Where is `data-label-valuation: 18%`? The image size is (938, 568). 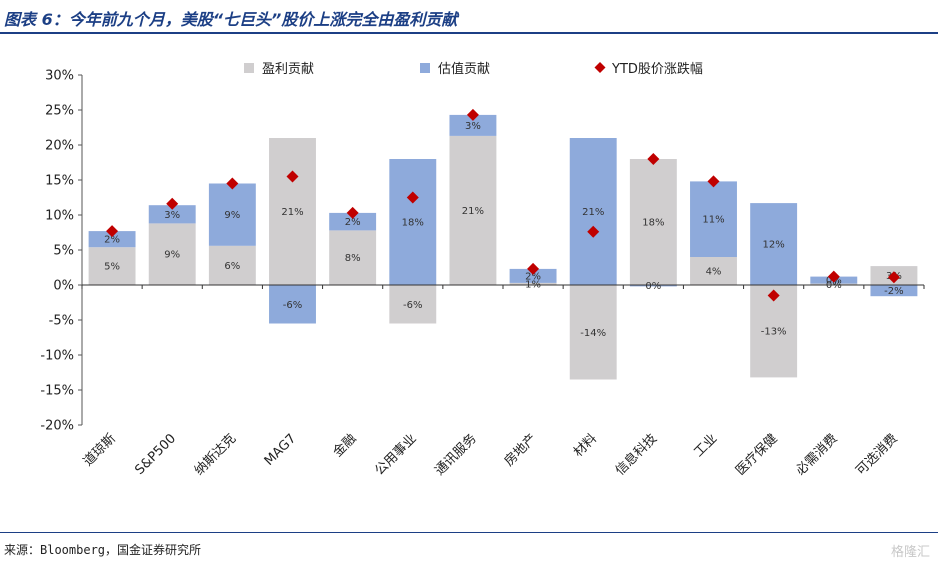
data-label-valuation: 18% is located at coordinates (413, 223).